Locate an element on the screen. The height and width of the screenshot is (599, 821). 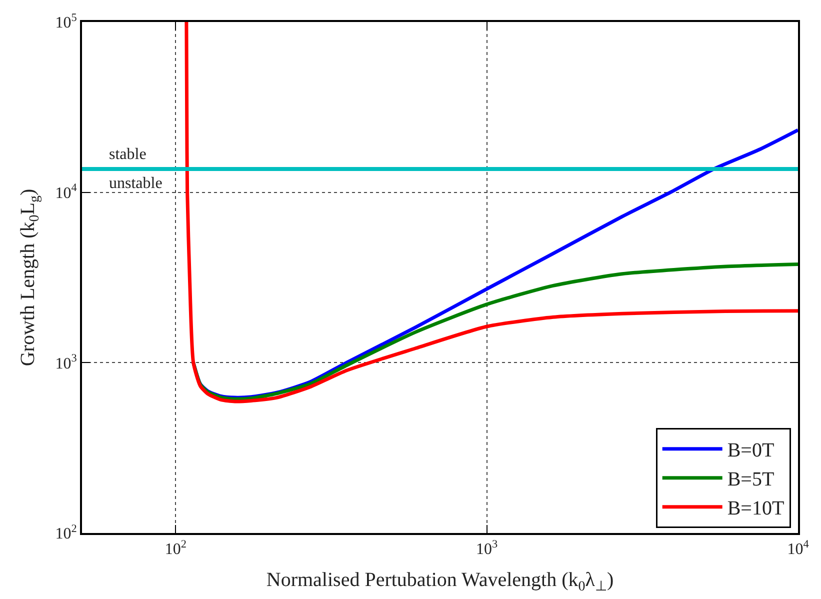
x-tick-label: 10$^{4}$ is located at coordinates (798, 548).